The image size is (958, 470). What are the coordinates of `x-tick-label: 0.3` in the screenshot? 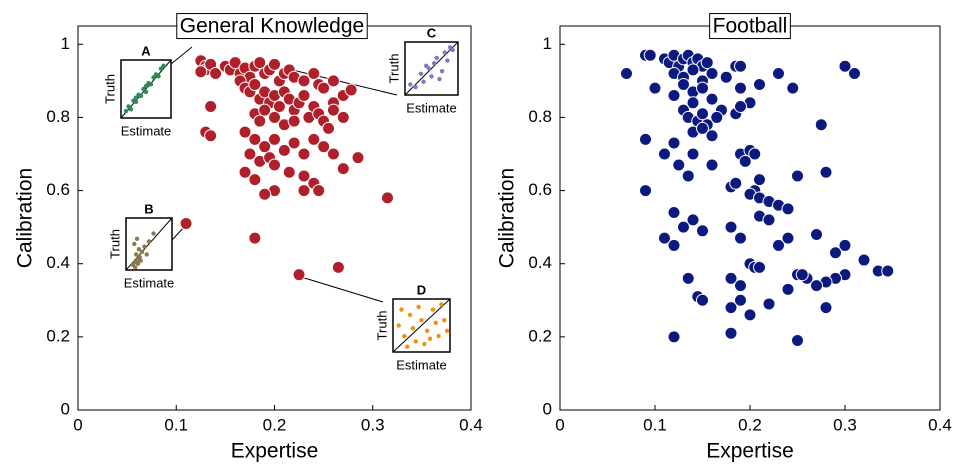 It's located at (373, 424).